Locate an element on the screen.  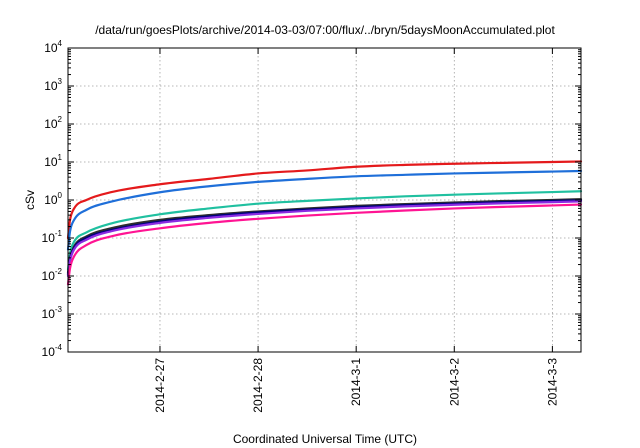
y-tick-labels: 10⁻⁴ 10⁻³ 10⁻² 10⁻¹ 10⁰ 10¹ 10² 10³ 10⁴ is located at coordinates (52, 199).